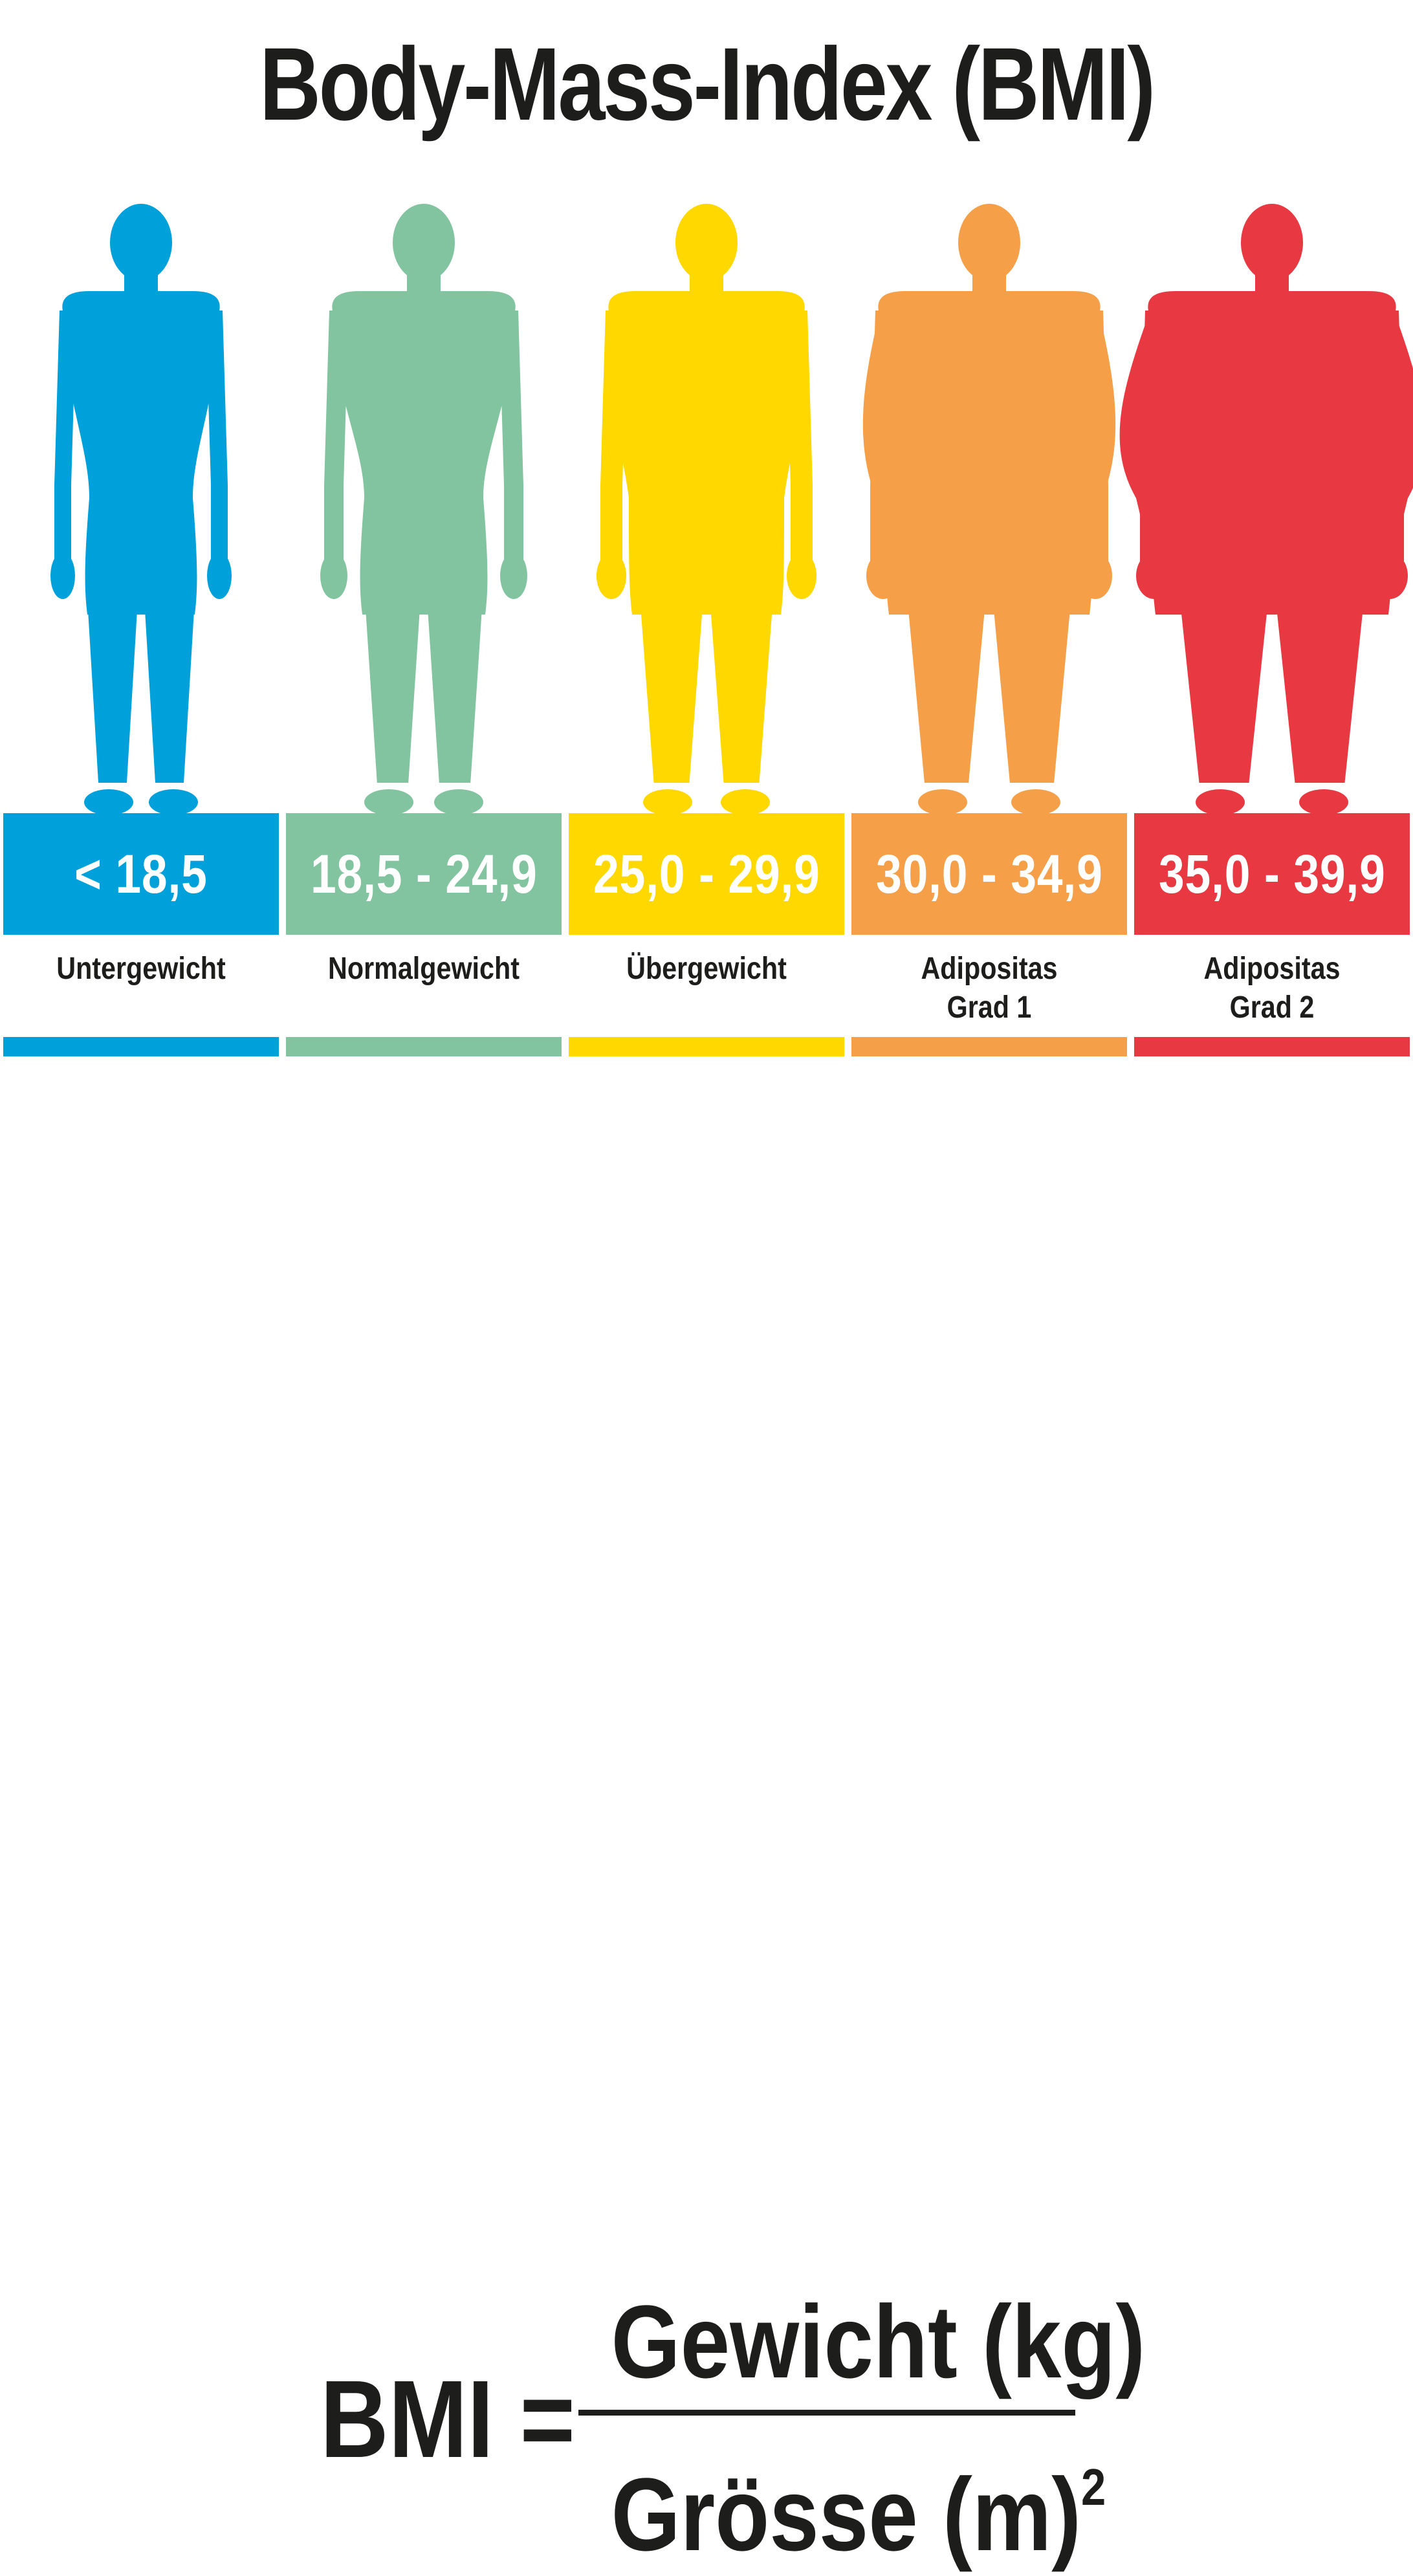 The width and height of the screenshot is (1413, 2576). I want to click on range-box-4: 30,0 - 34,9, so click(989, 874).